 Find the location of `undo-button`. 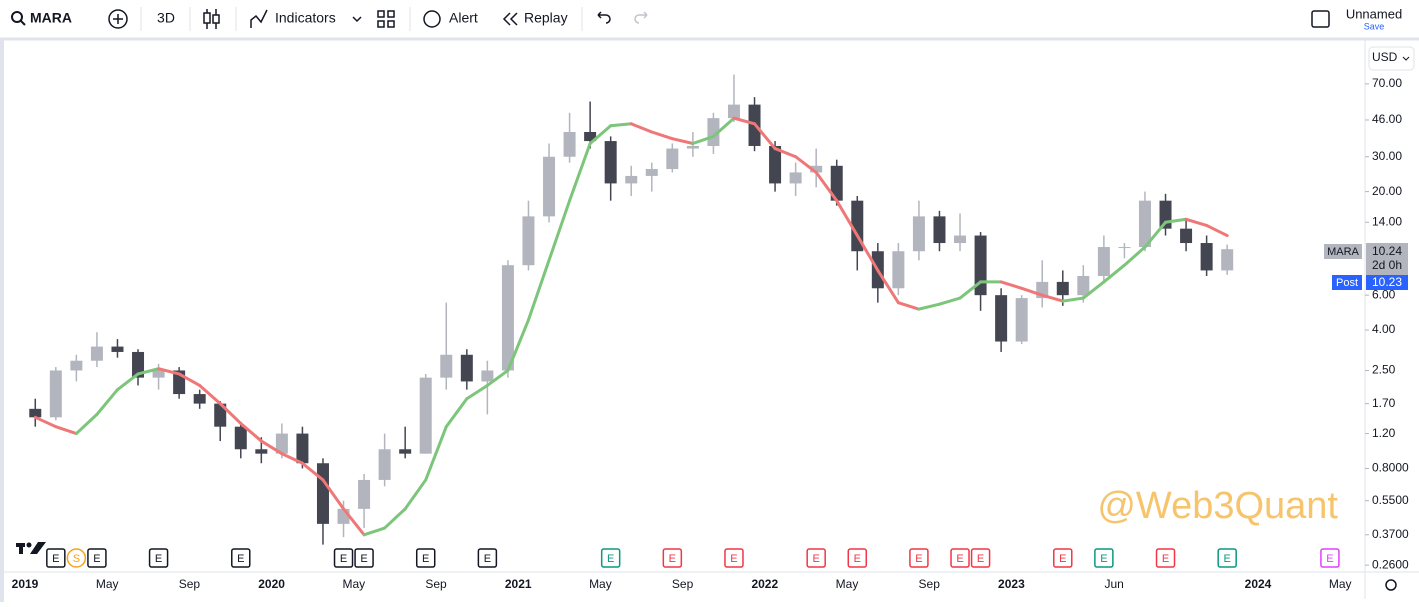

undo-button is located at coordinates (604, 17).